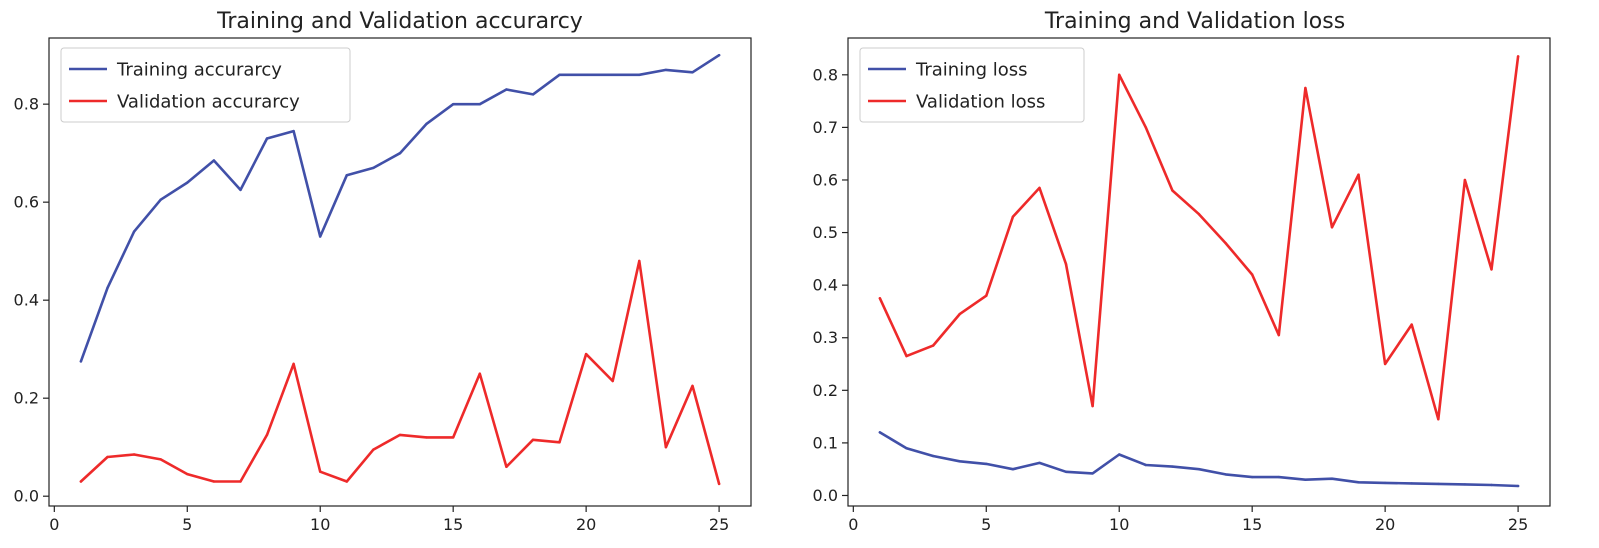 The width and height of the screenshot is (1599, 548). I want to click on x-tick-label: 15, so click(1252, 524).